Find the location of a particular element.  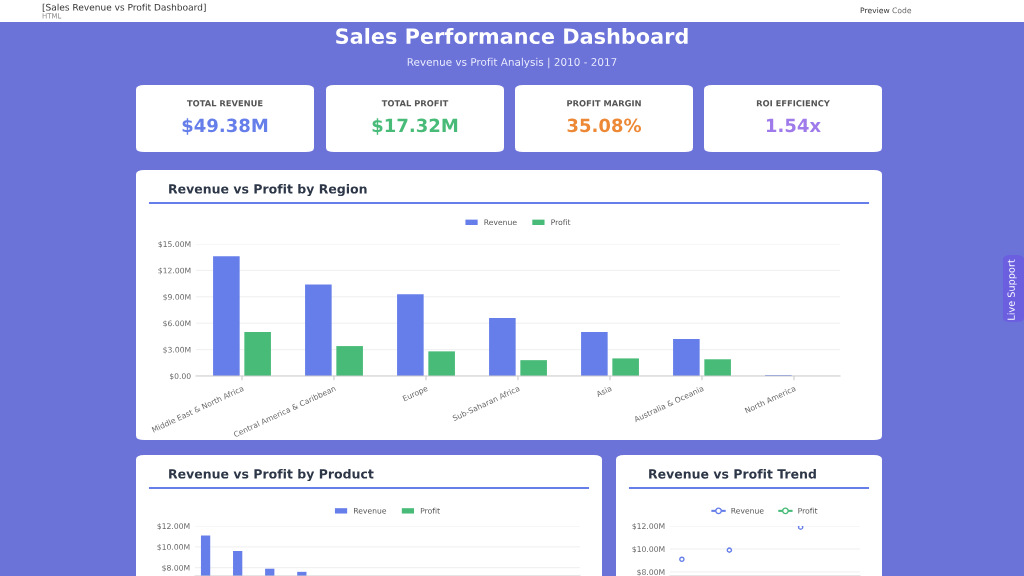

category-label: PROFIT MARGIN is located at coordinates (604, 103).